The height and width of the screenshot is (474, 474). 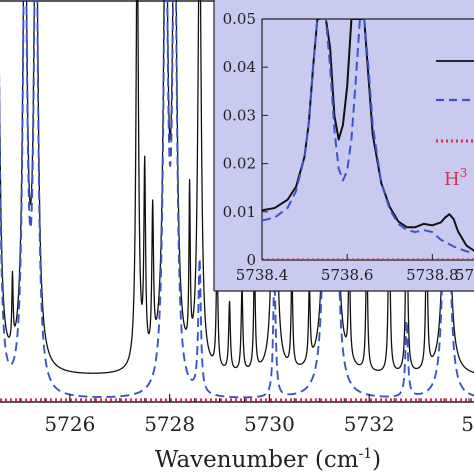 I want to click on main-x-axis-label: Wavenumber (cm-1), so click(x=268, y=459).